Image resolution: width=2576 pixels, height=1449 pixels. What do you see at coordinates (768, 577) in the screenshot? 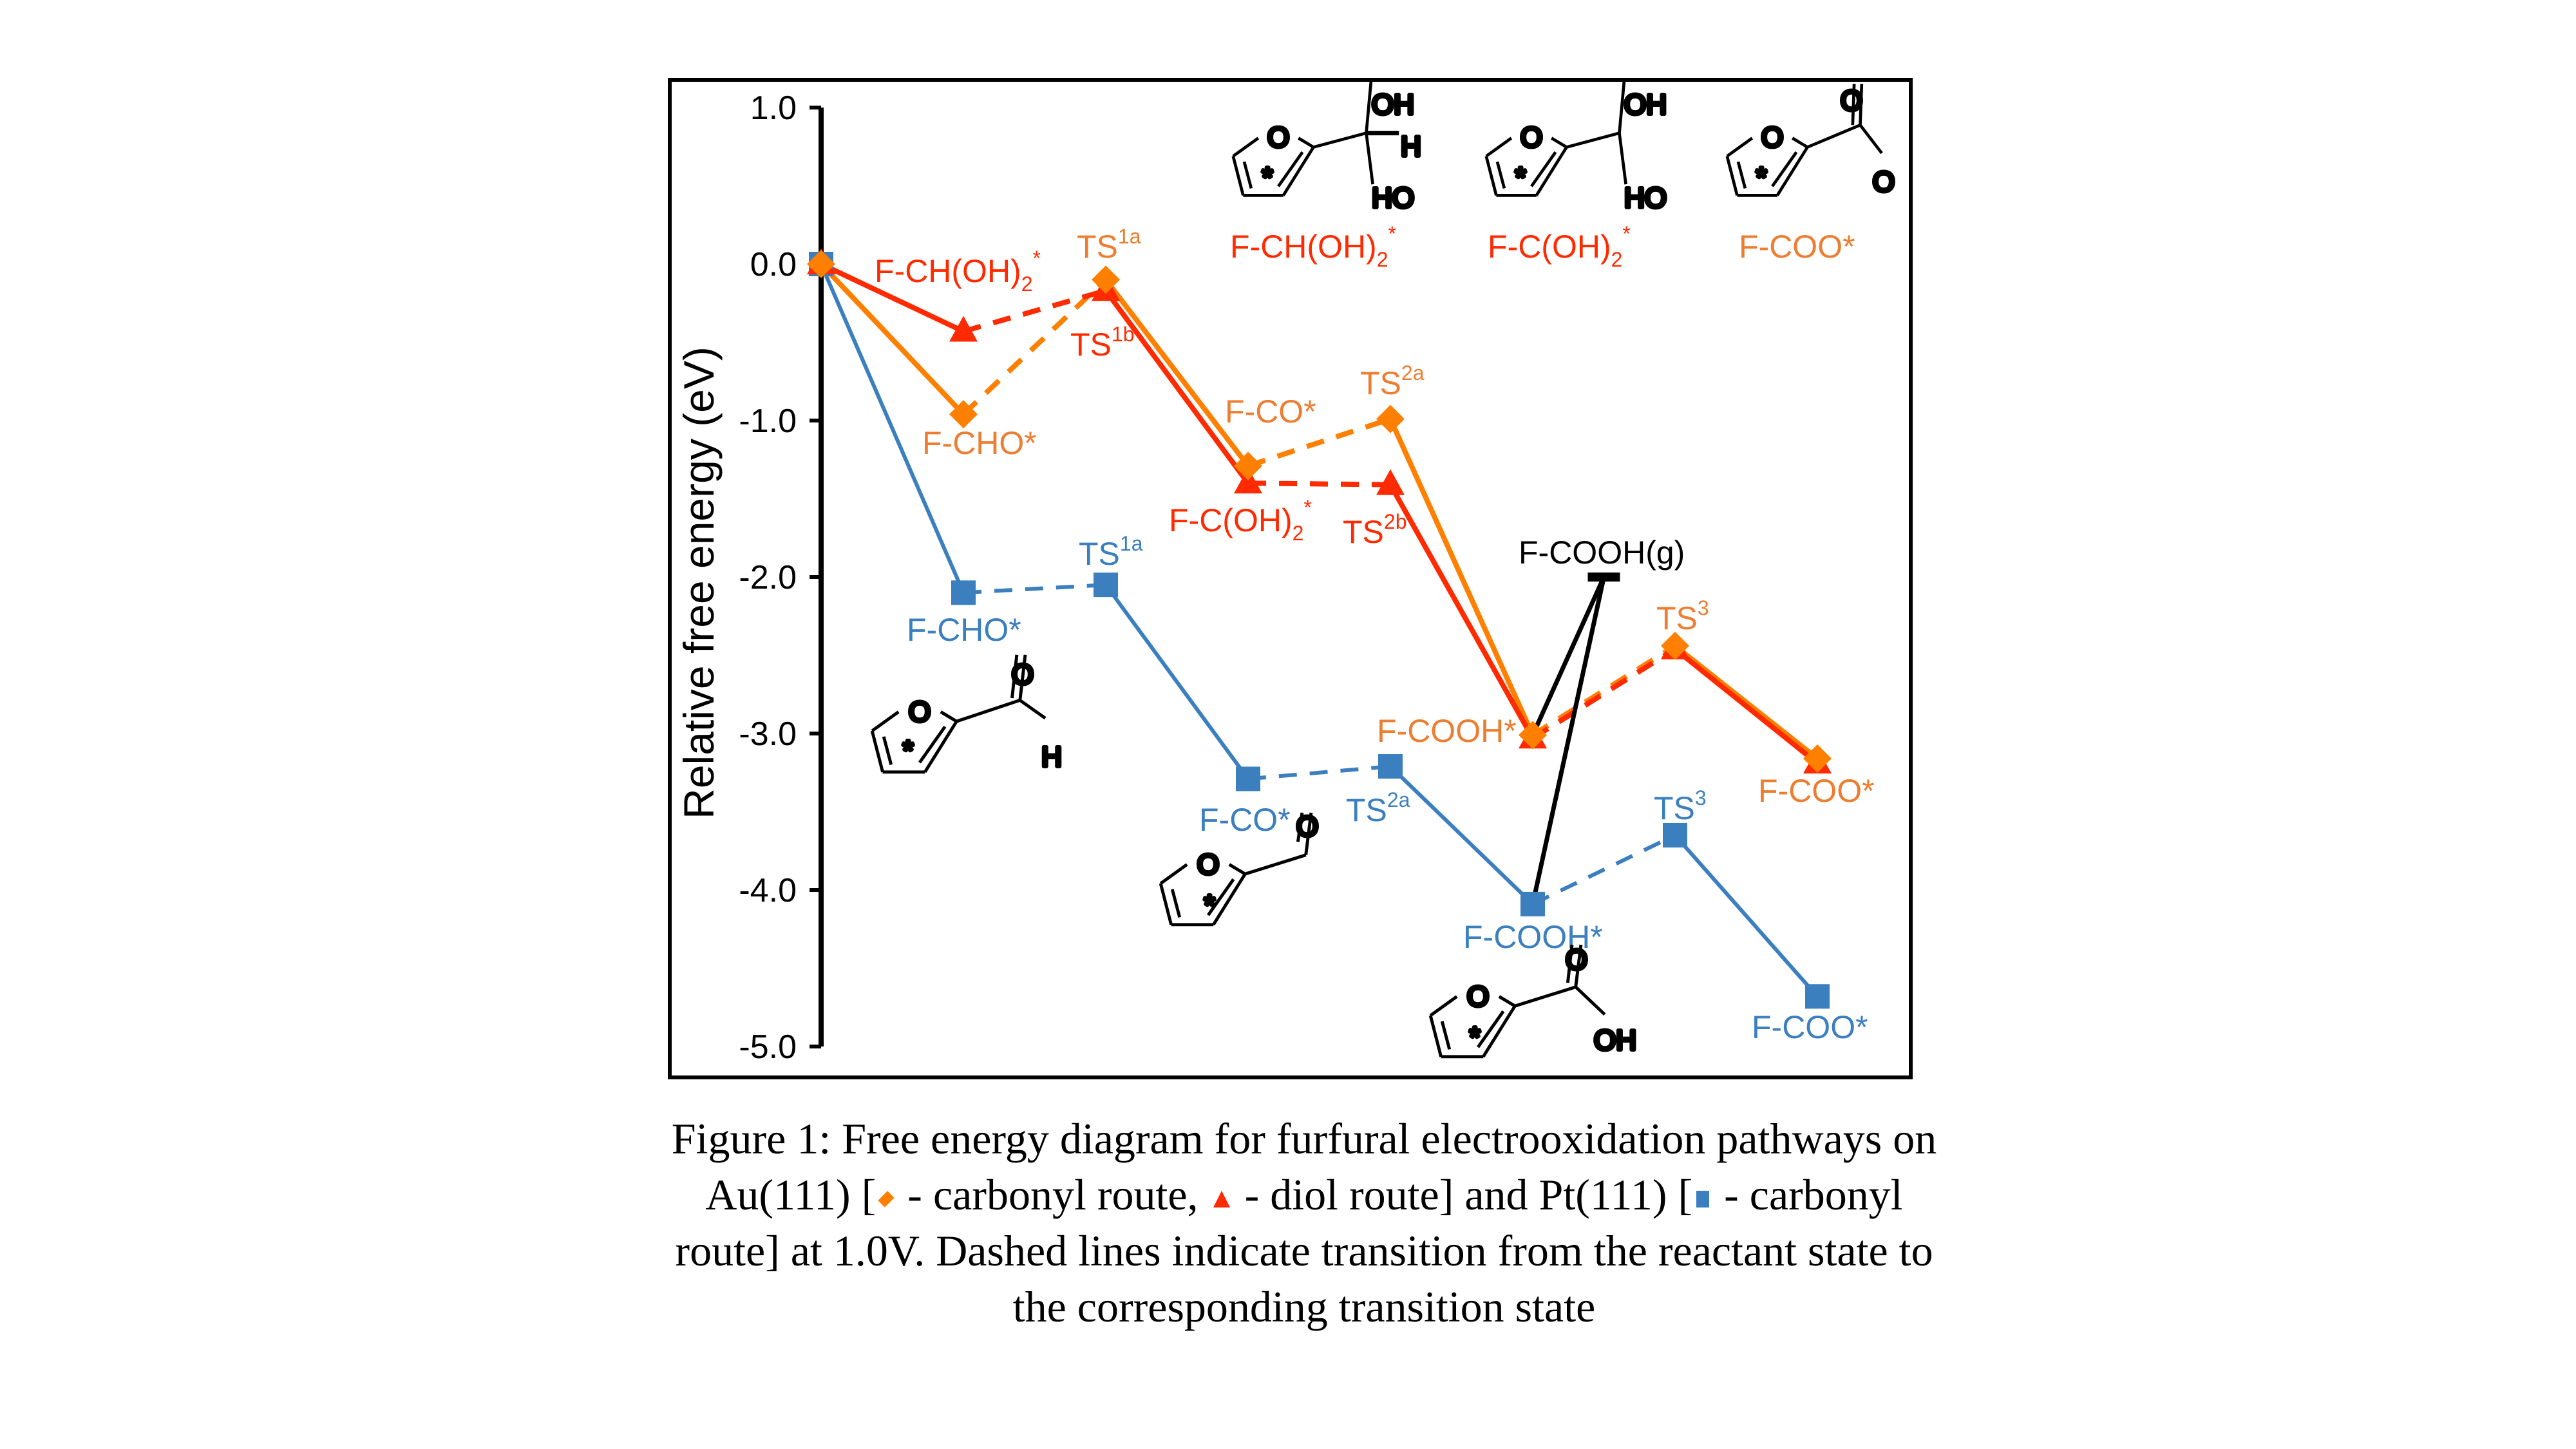
I see `y-tick-label: -2.0` at bounding box center [768, 577].